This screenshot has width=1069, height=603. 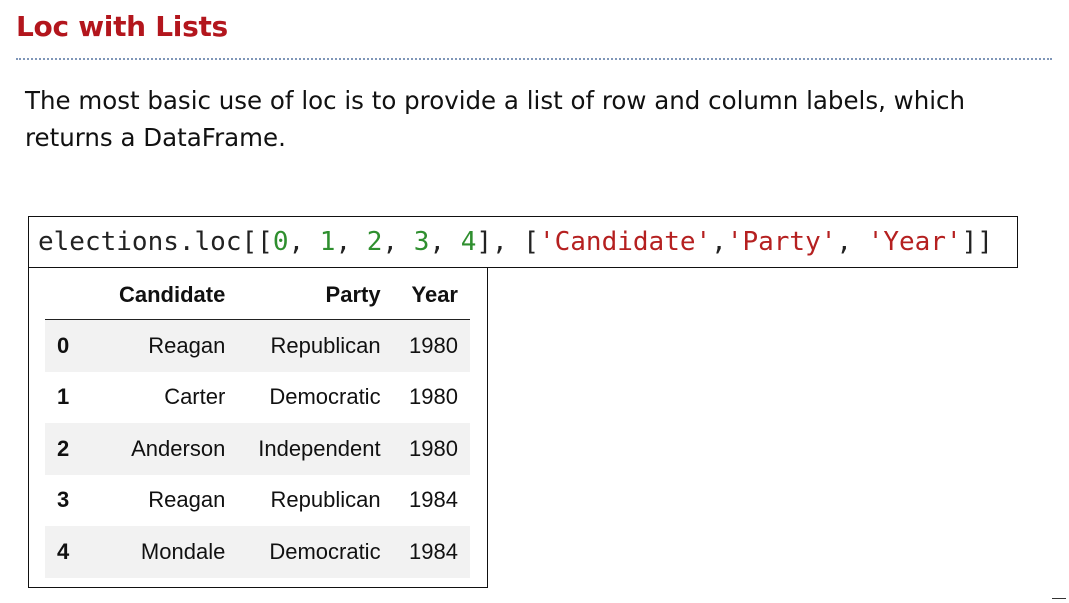 What do you see at coordinates (280, 242) in the screenshot?
I see `code-row-label: 0` at bounding box center [280, 242].